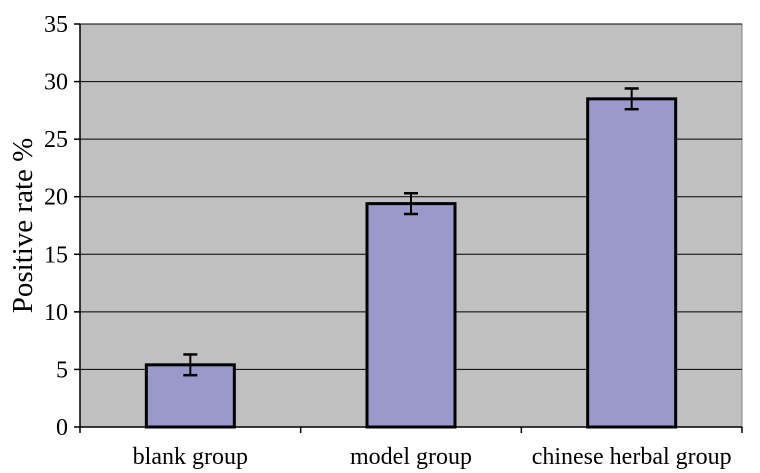 The image size is (760, 473). Describe the element at coordinates (56, 255) in the screenshot. I see `y-tick-label: 15` at that location.